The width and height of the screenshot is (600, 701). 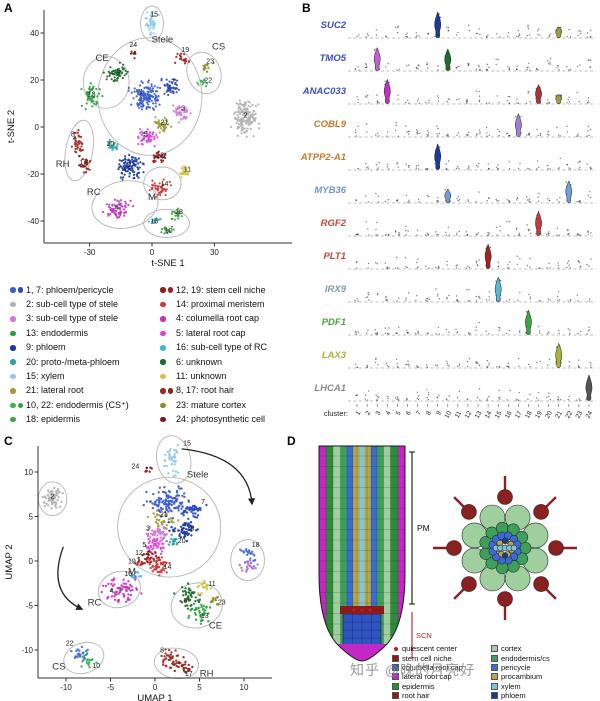 I want to click on region-label: RC, so click(x=94, y=192).